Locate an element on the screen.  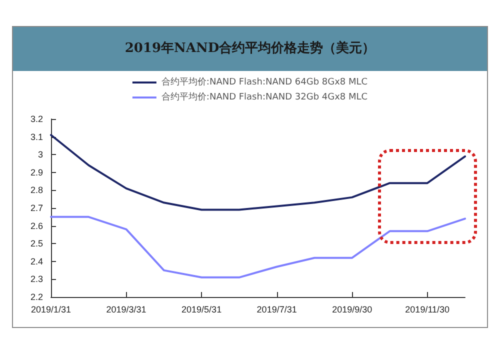
x-tick-label: 2019/9/30 is located at coordinates (352, 309).